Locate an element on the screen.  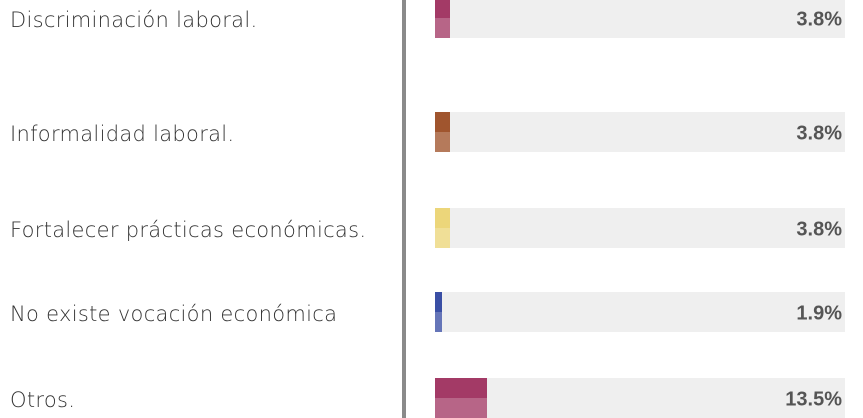
value-label: 1.9% is located at coordinates (819, 313).